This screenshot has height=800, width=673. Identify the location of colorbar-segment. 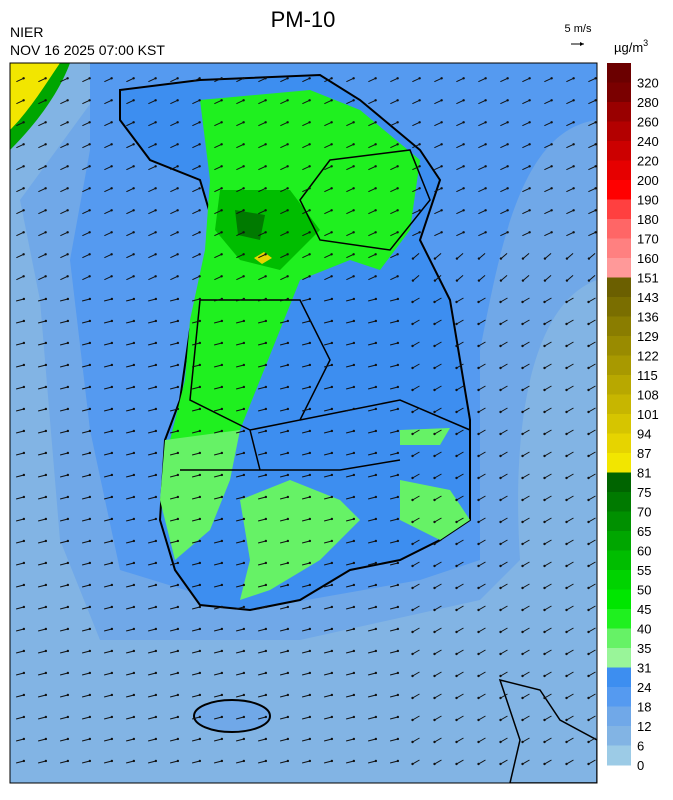
(619, 580).